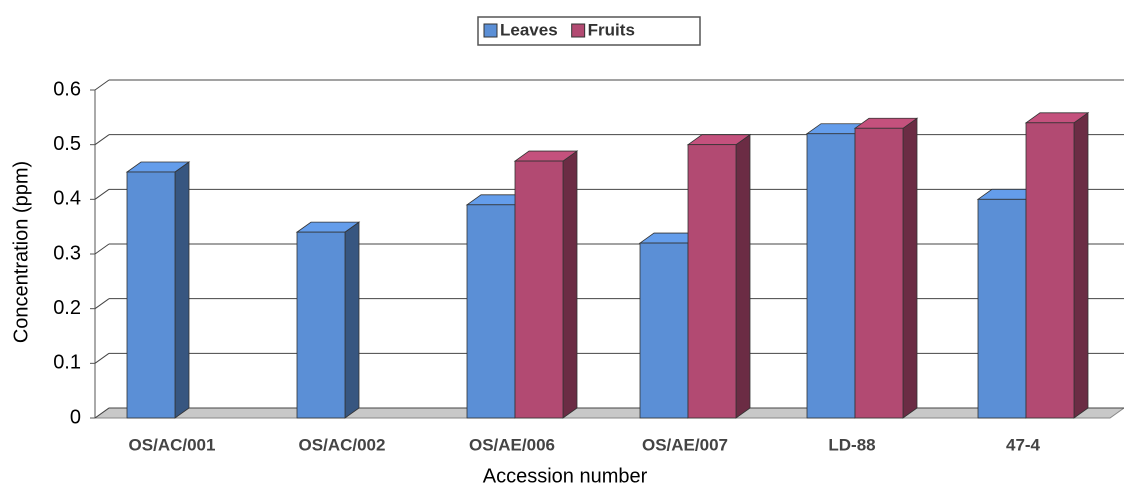 The image size is (1124, 490). I want to click on x-tick-label: LD-88, so click(851, 444).